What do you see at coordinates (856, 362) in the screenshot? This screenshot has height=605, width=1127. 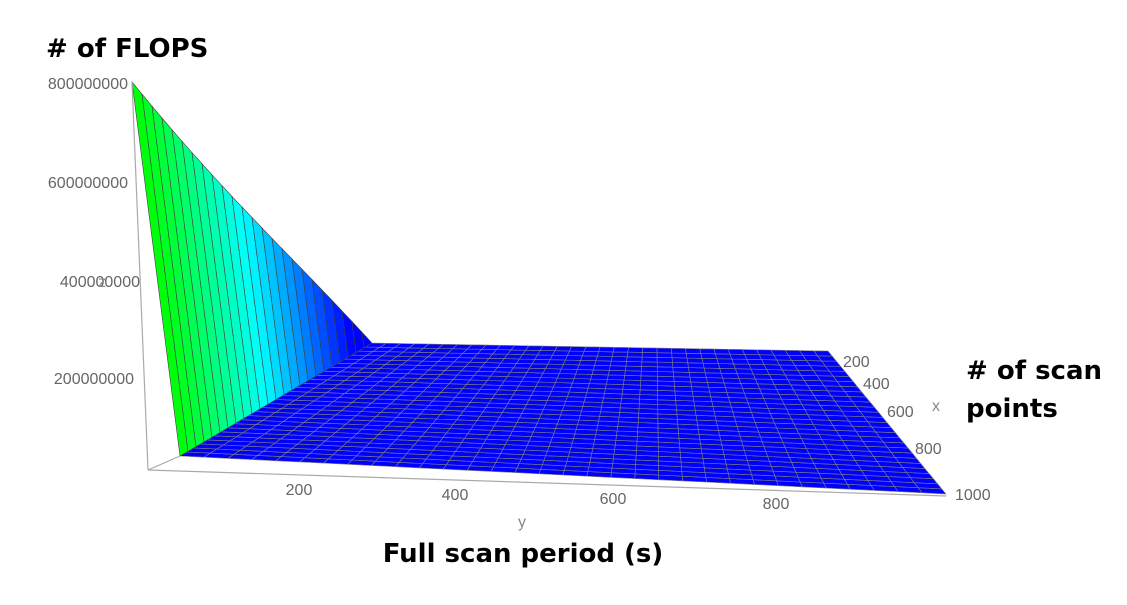 I see `x-tick-label: 200` at bounding box center [856, 362].